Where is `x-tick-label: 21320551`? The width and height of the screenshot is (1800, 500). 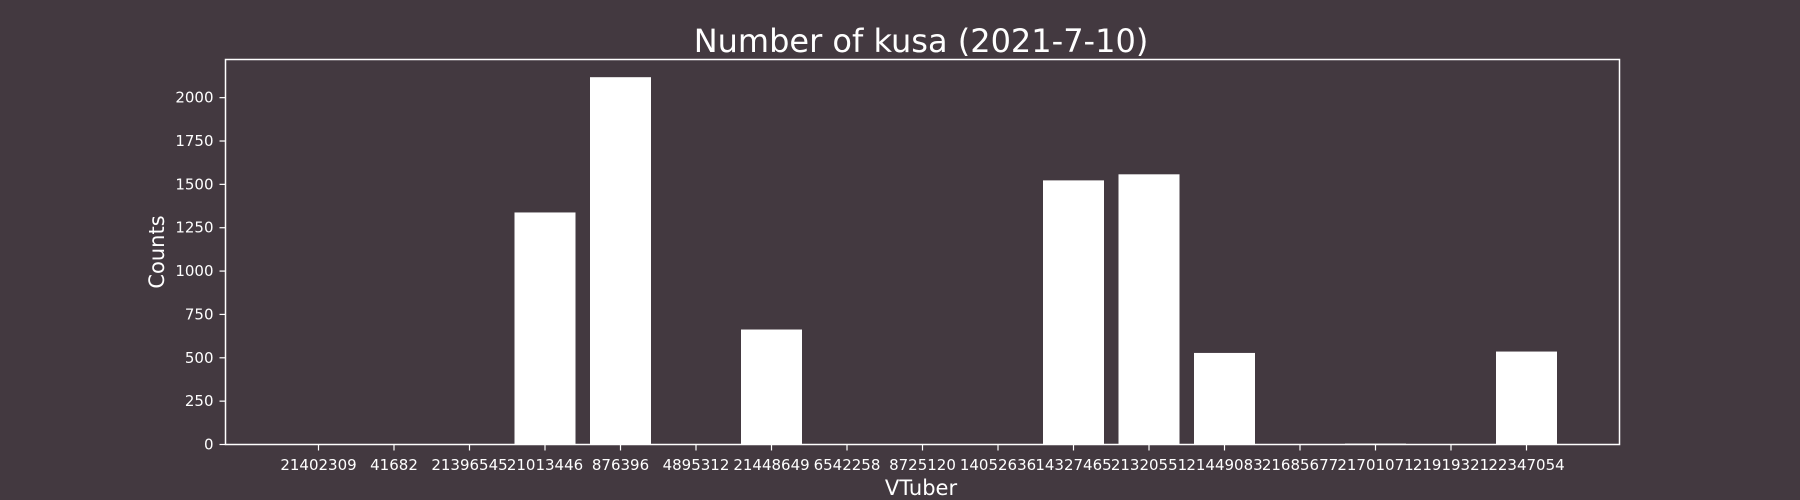 x-tick-label: 21320551 is located at coordinates (1149, 465).